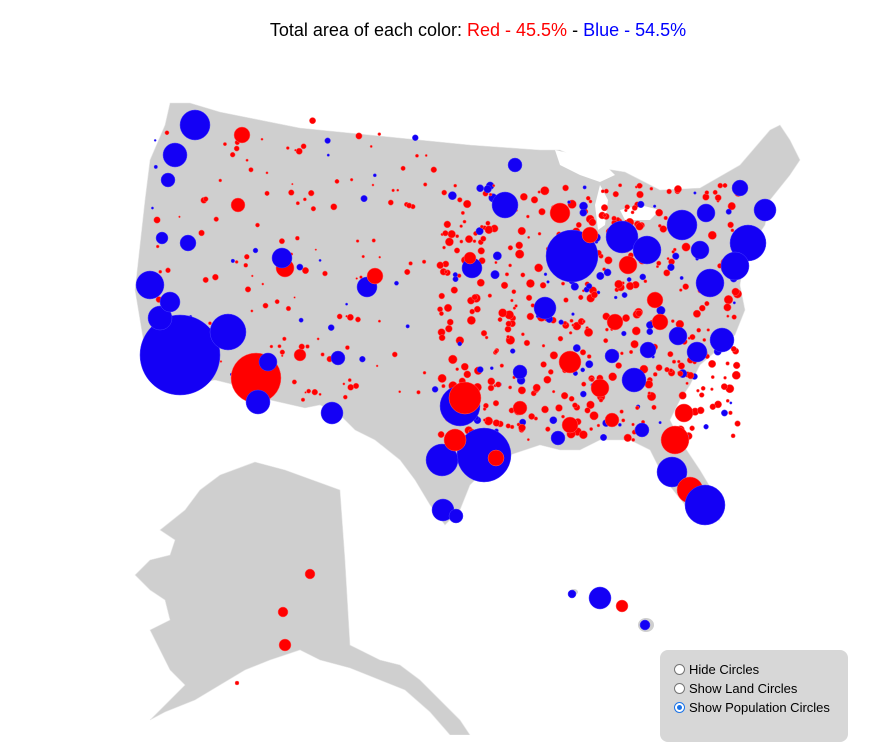 The image size is (896, 742). What do you see at coordinates (679, 669) in the screenshot?
I see `hide-circles-radio` at bounding box center [679, 669].